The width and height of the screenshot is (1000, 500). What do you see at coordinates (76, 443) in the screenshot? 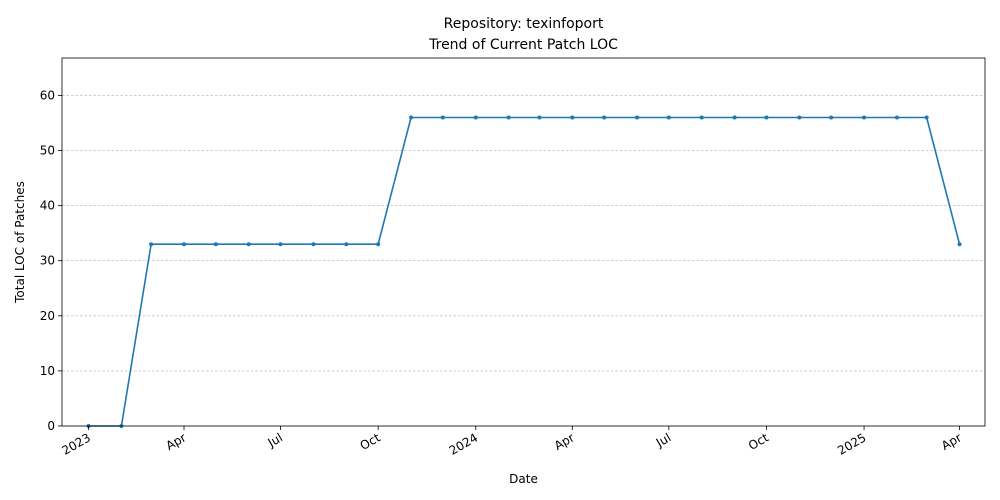
I see `x-tick-label: 2023` at bounding box center [76, 443].